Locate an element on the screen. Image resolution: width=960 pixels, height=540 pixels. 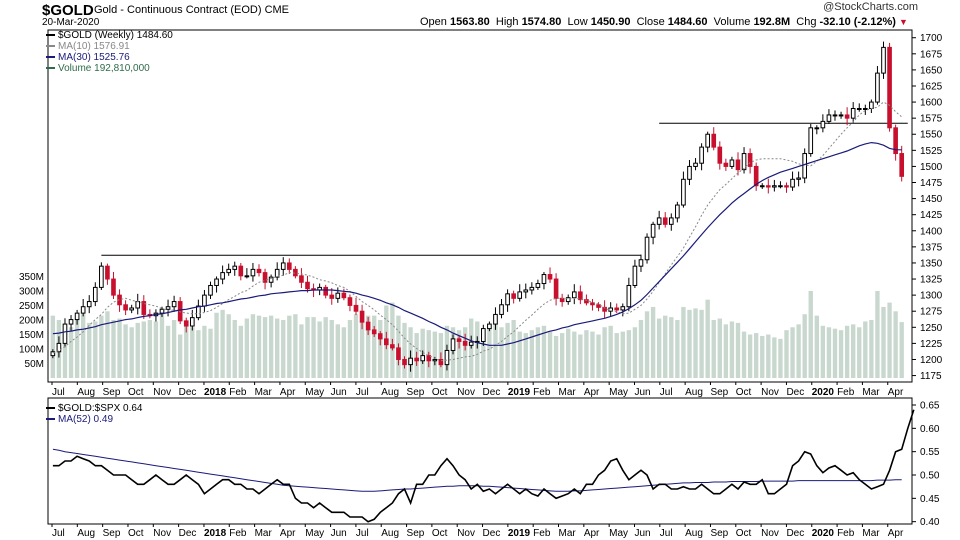
ratio-tick-label: 0.40 is located at coordinates (930, 522).